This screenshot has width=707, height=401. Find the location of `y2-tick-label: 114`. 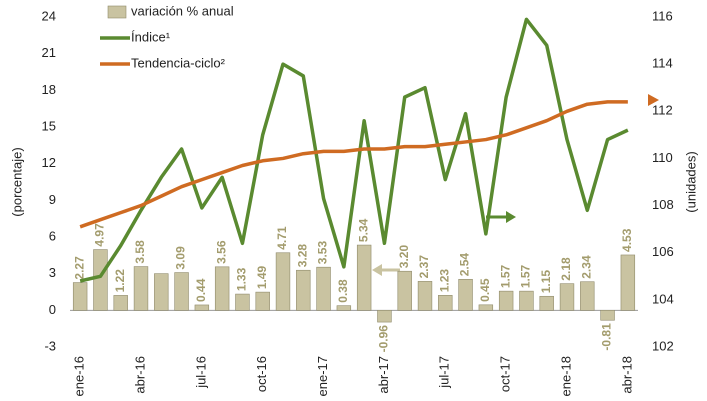

y2-tick-label: 114 is located at coordinates (662, 63).